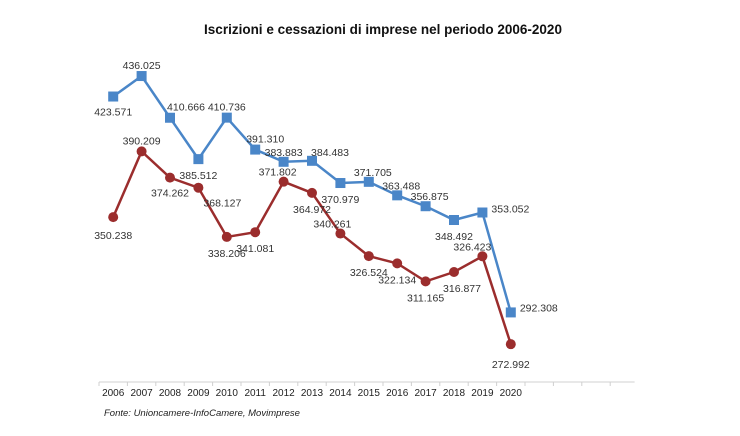 The width and height of the screenshot is (740, 436). What do you see at coordinates (141, 393) in the screenshot?
I see `x-tick-label: 2007` at bounding box center [141, 393].